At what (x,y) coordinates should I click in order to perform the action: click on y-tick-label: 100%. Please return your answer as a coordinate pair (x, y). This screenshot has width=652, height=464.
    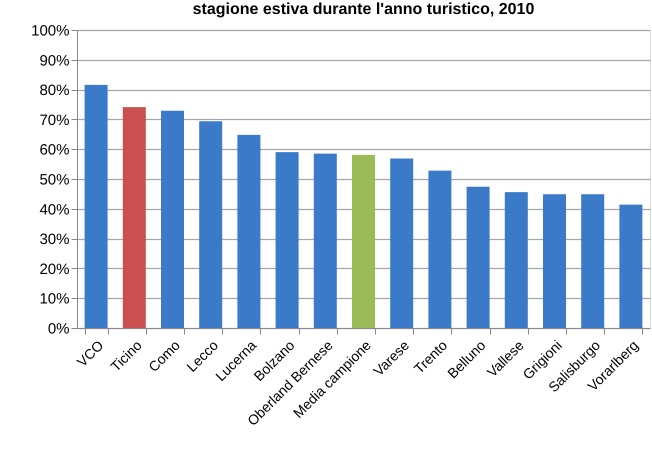
    Looking at the image, I should click on (50, 31).